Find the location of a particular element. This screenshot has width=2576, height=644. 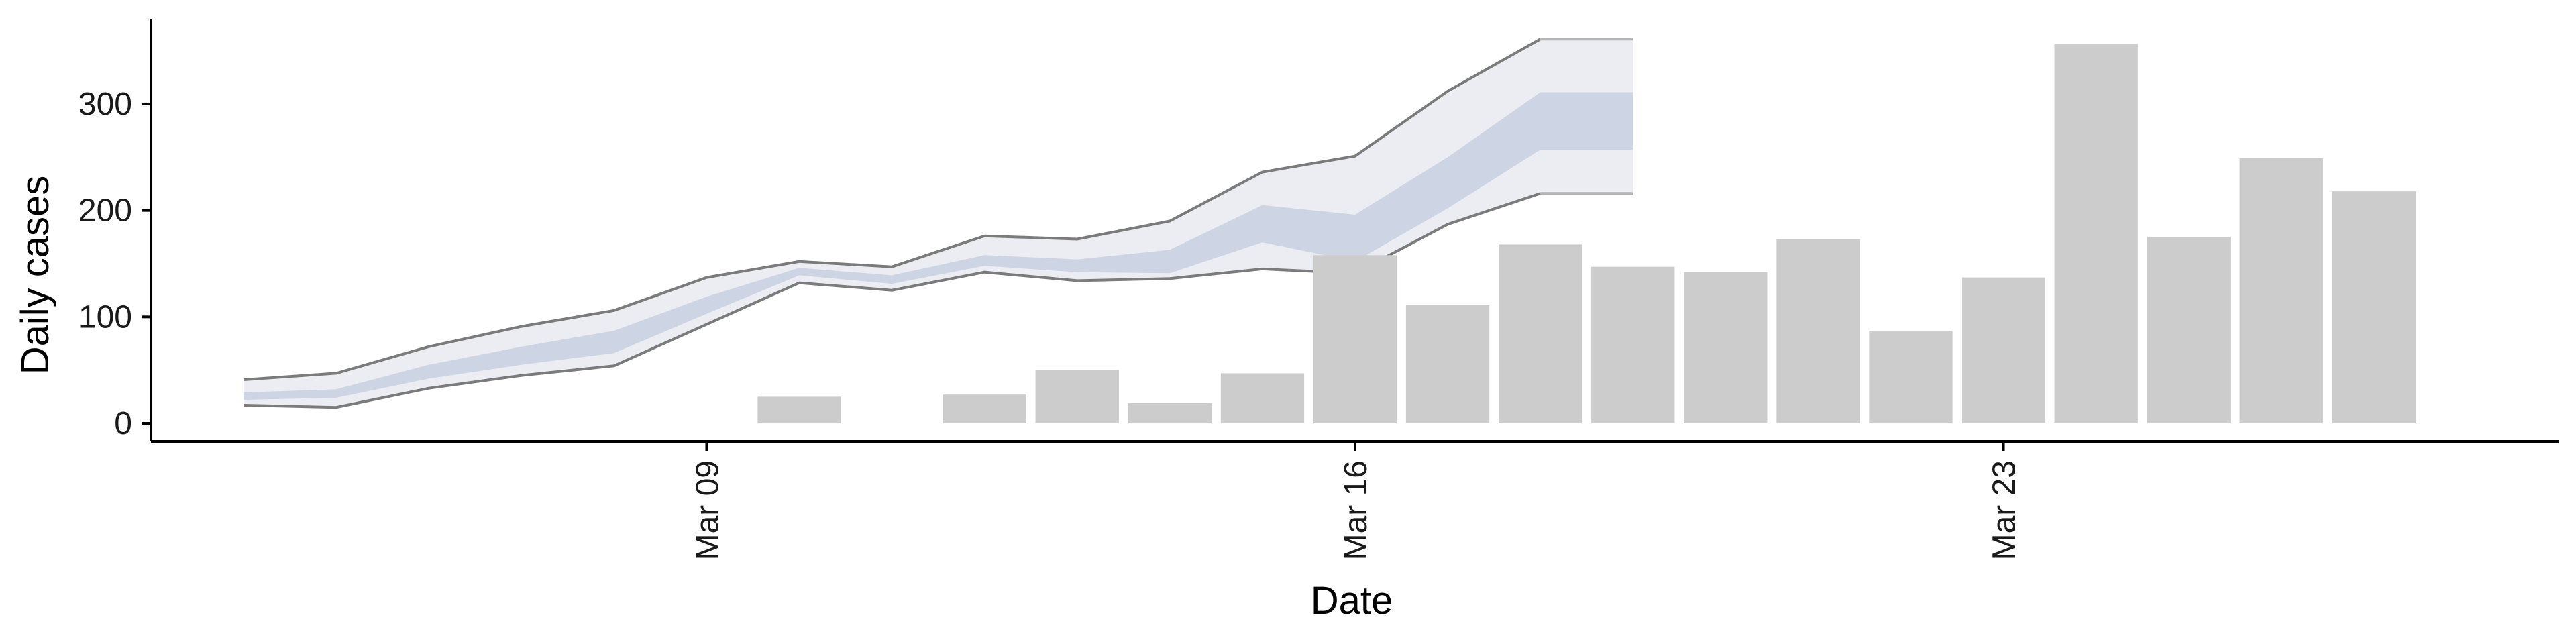

y-tick-label-0: 0 is located at coordinates (123, 423).